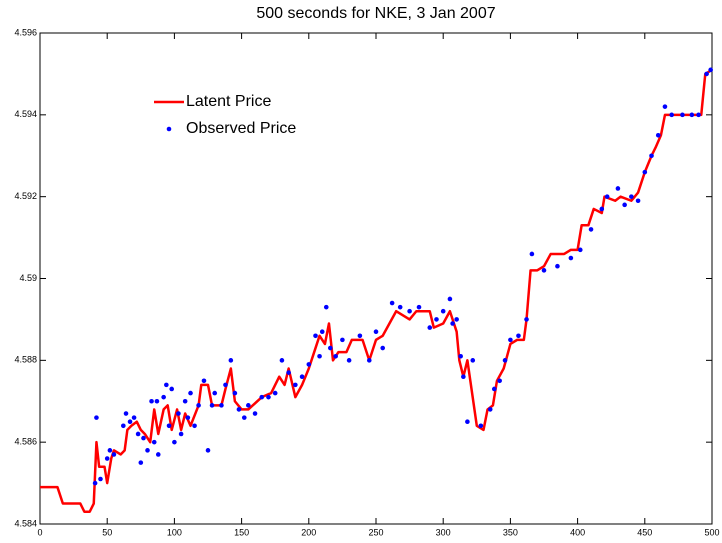  Describe the element at coordinates (25, 523) in the screenshot. I see `y-tick-label: 4.584` at that location.